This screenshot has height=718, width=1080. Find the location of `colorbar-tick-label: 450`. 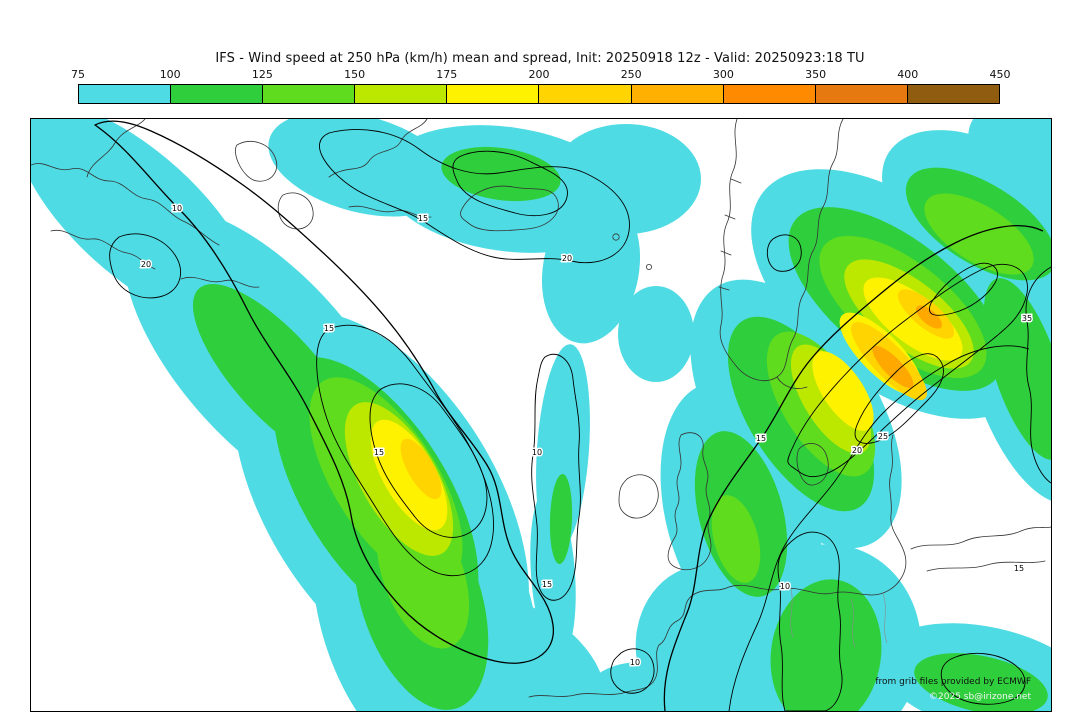

colorbar-tick-label: 450 is located at coordinates (1000, 74).